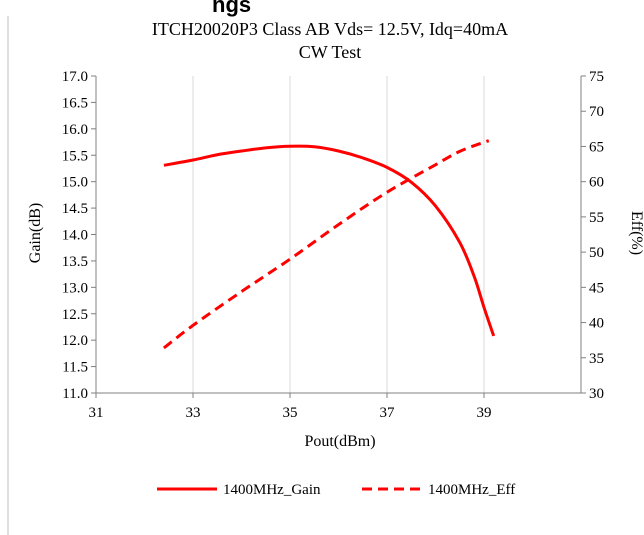  What do you see at coordinates (339, 441) in the screenshot?
I see `x-axis-title: Pout(dBm)` at bounding box center [339, 441].